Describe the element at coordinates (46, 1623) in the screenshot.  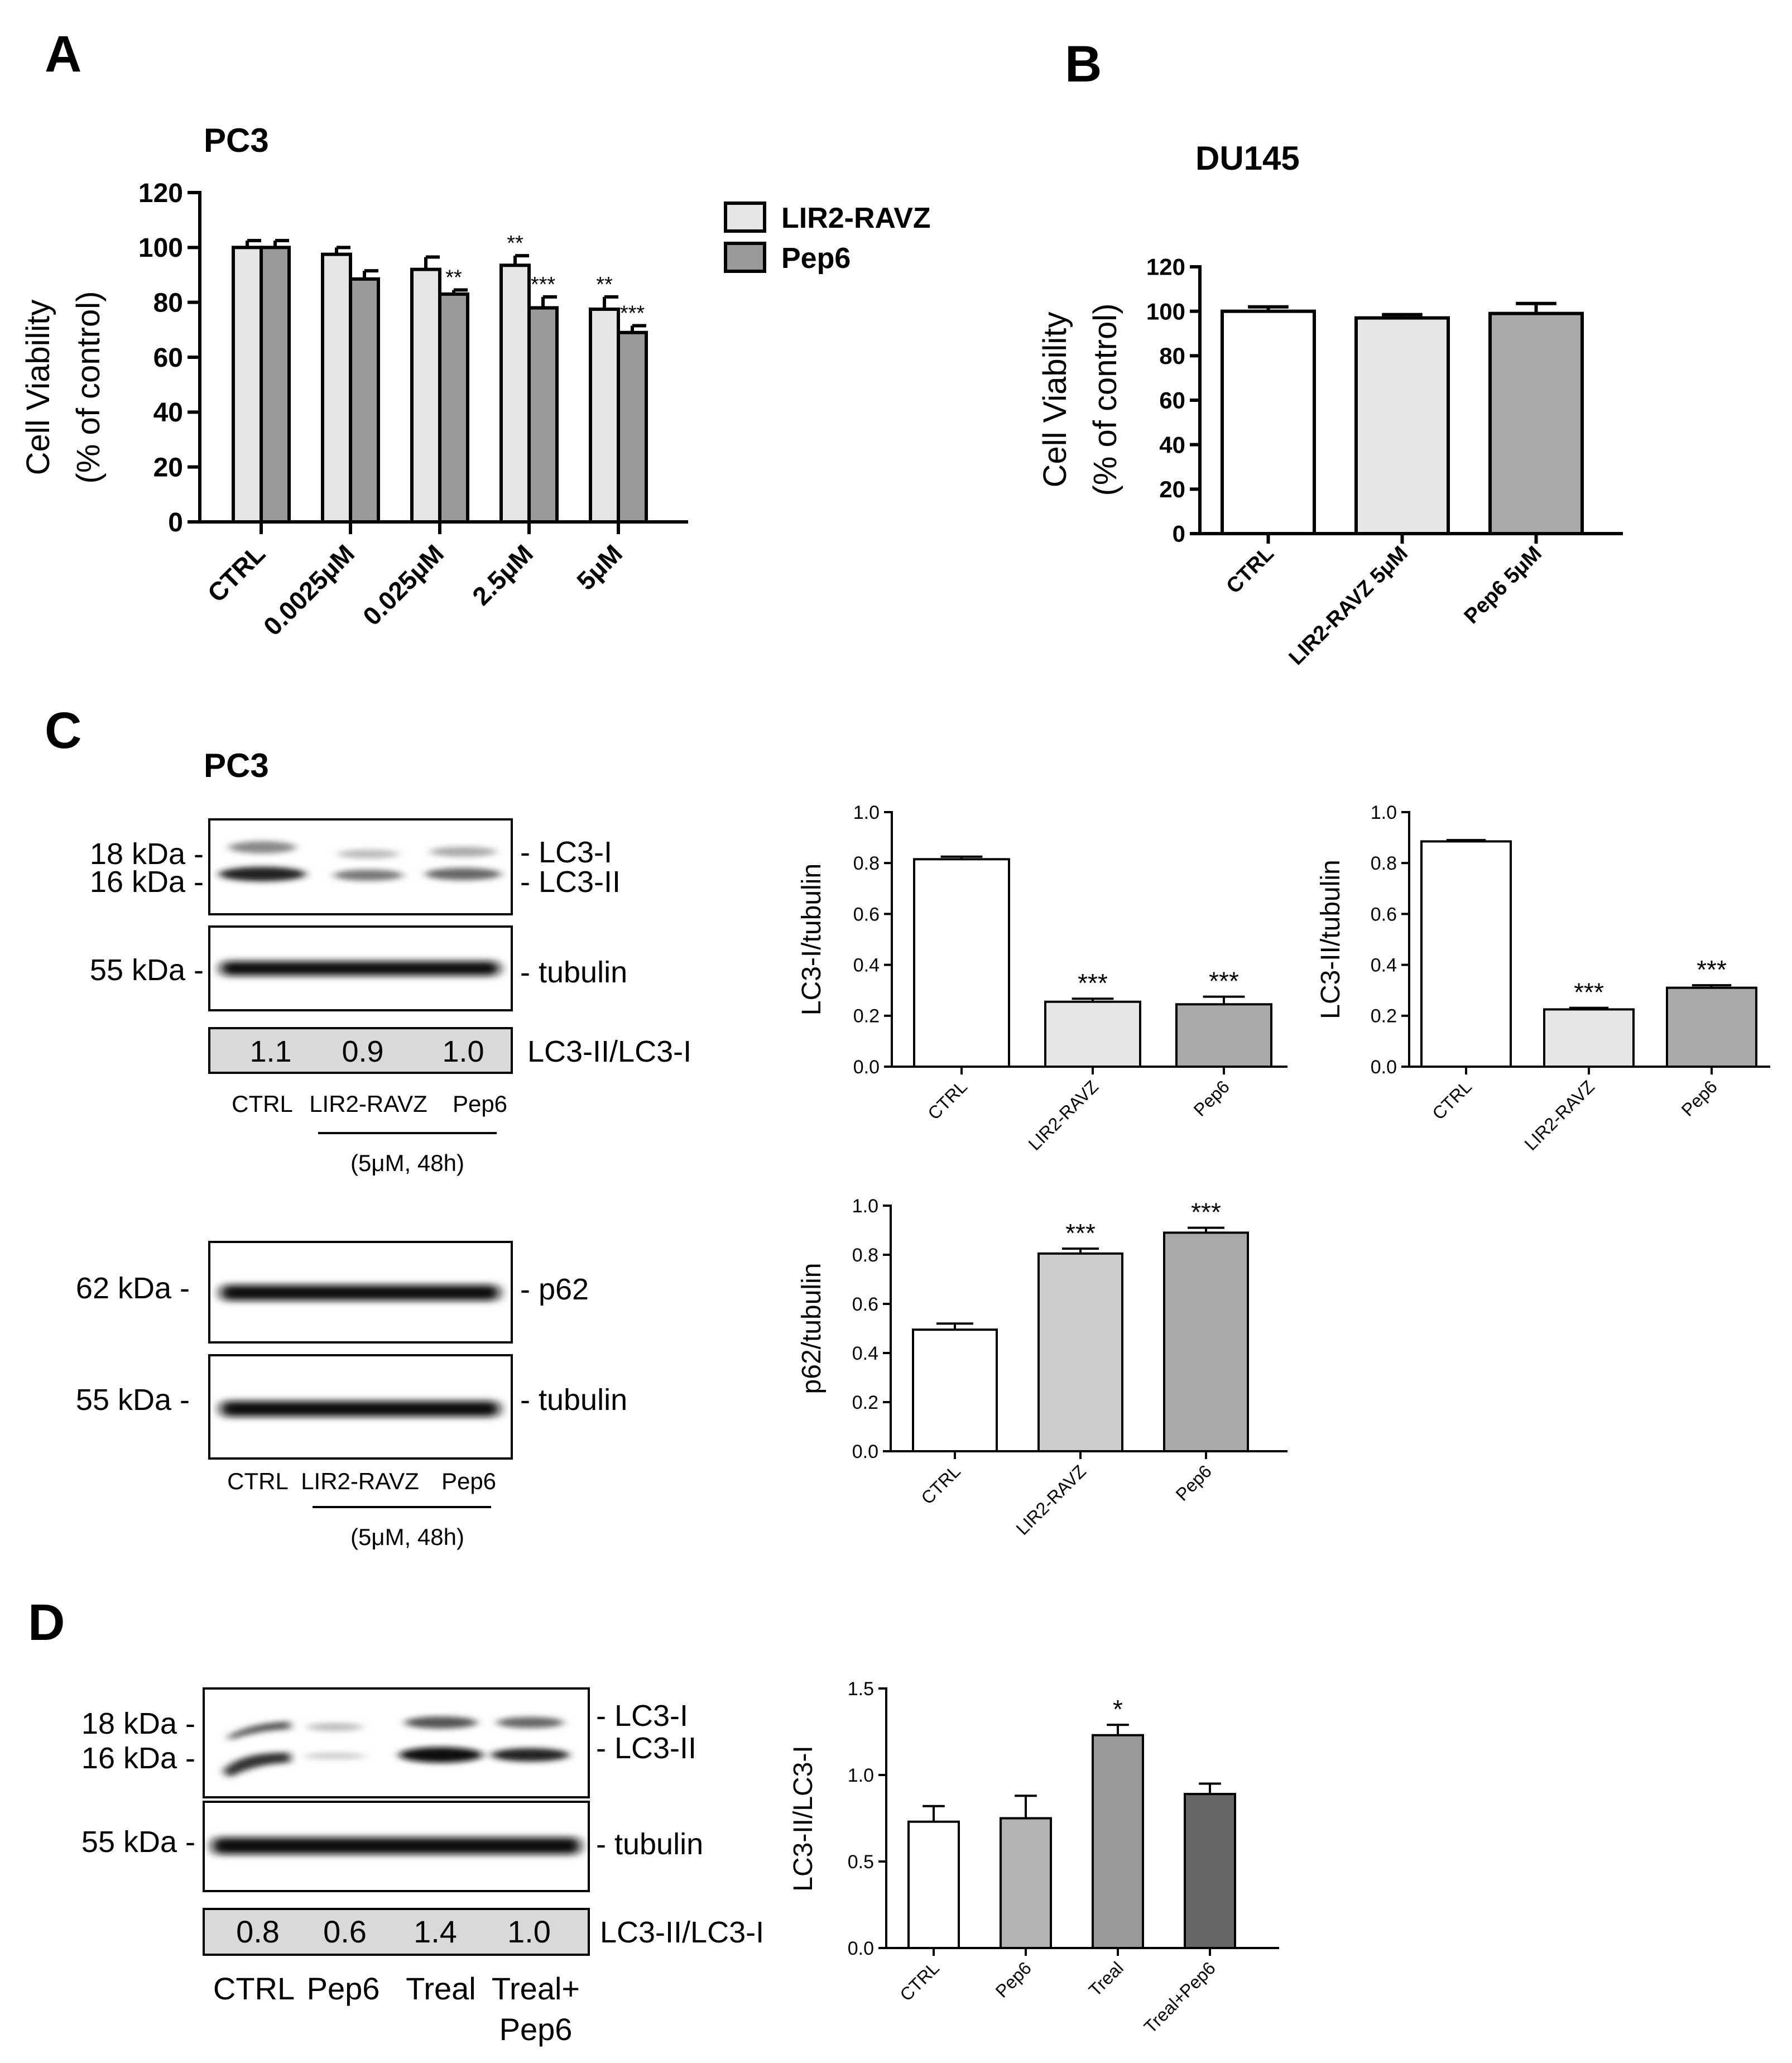
I see `panel-d-letter: D` at that location.